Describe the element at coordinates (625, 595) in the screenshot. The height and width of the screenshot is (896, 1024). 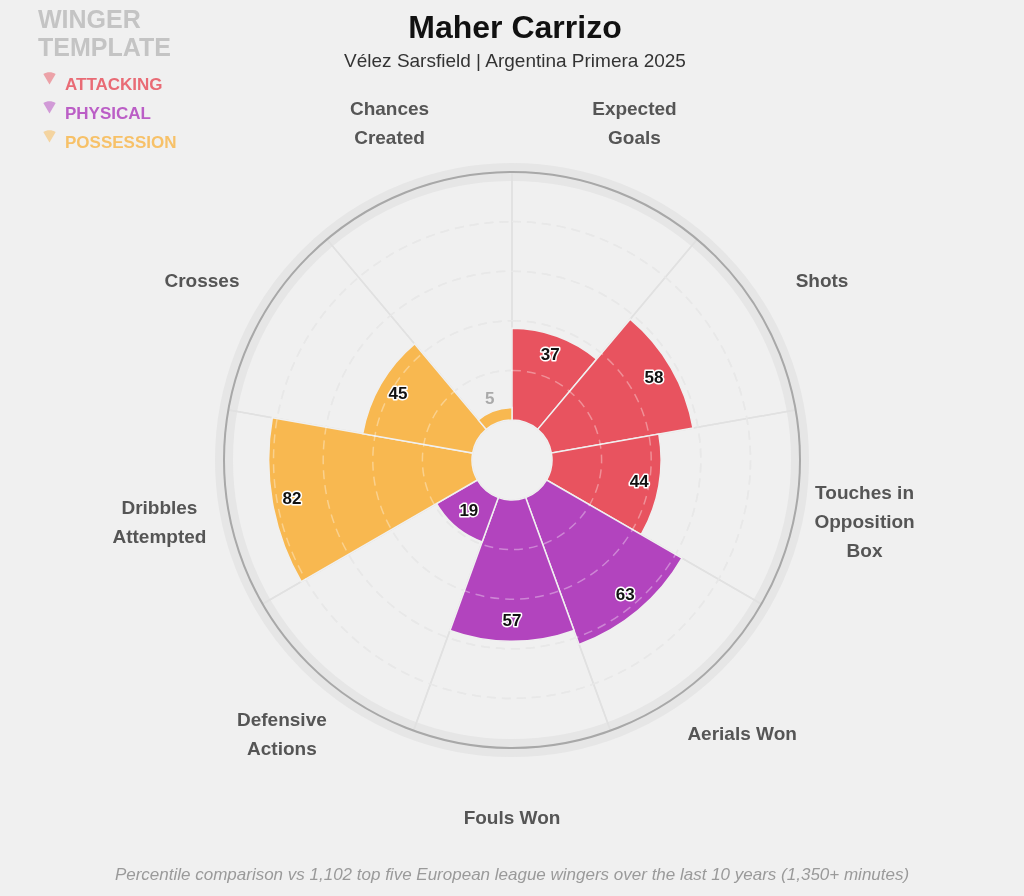
I see `data-label: 63` at that location.